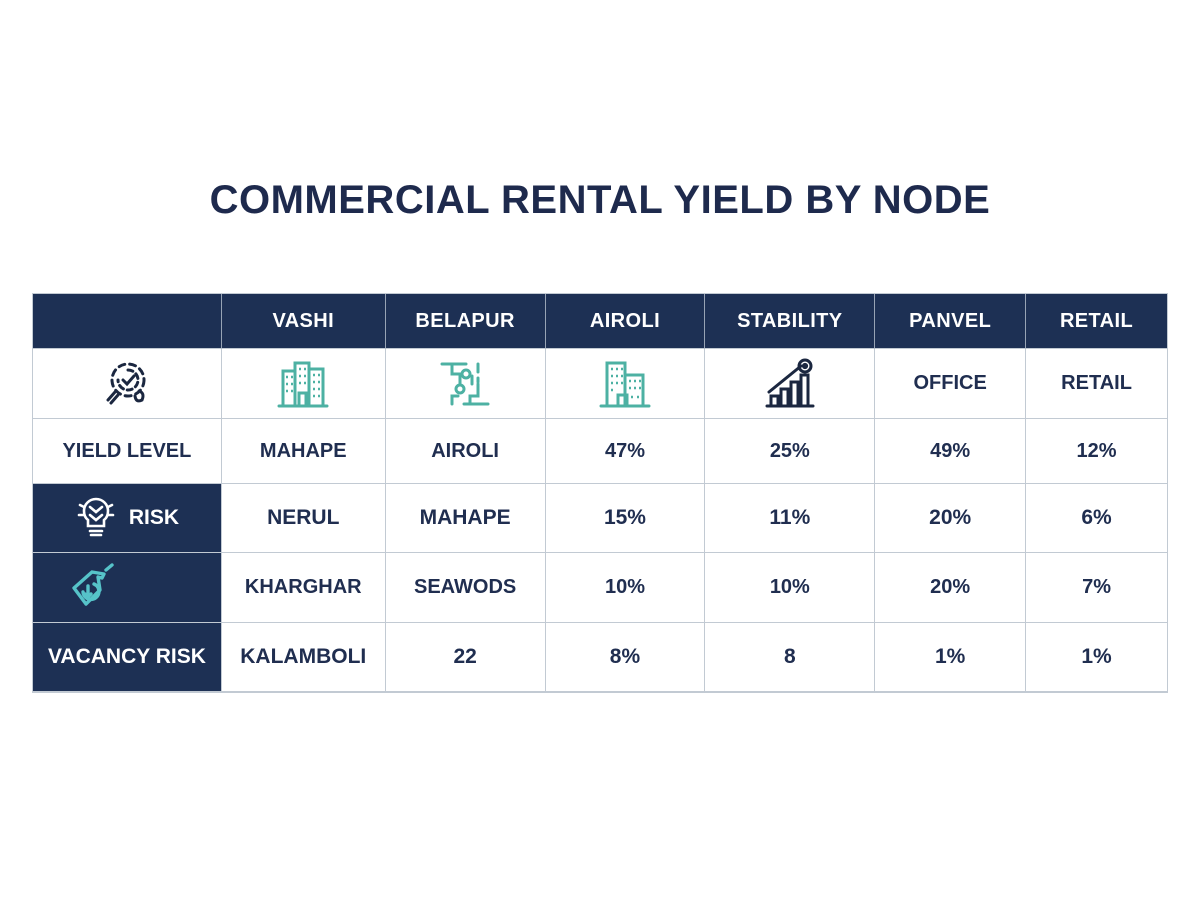 This screenshot has height=900, width=1200. I want to click on vacancy-airoli: 8%, so click(625, 657).